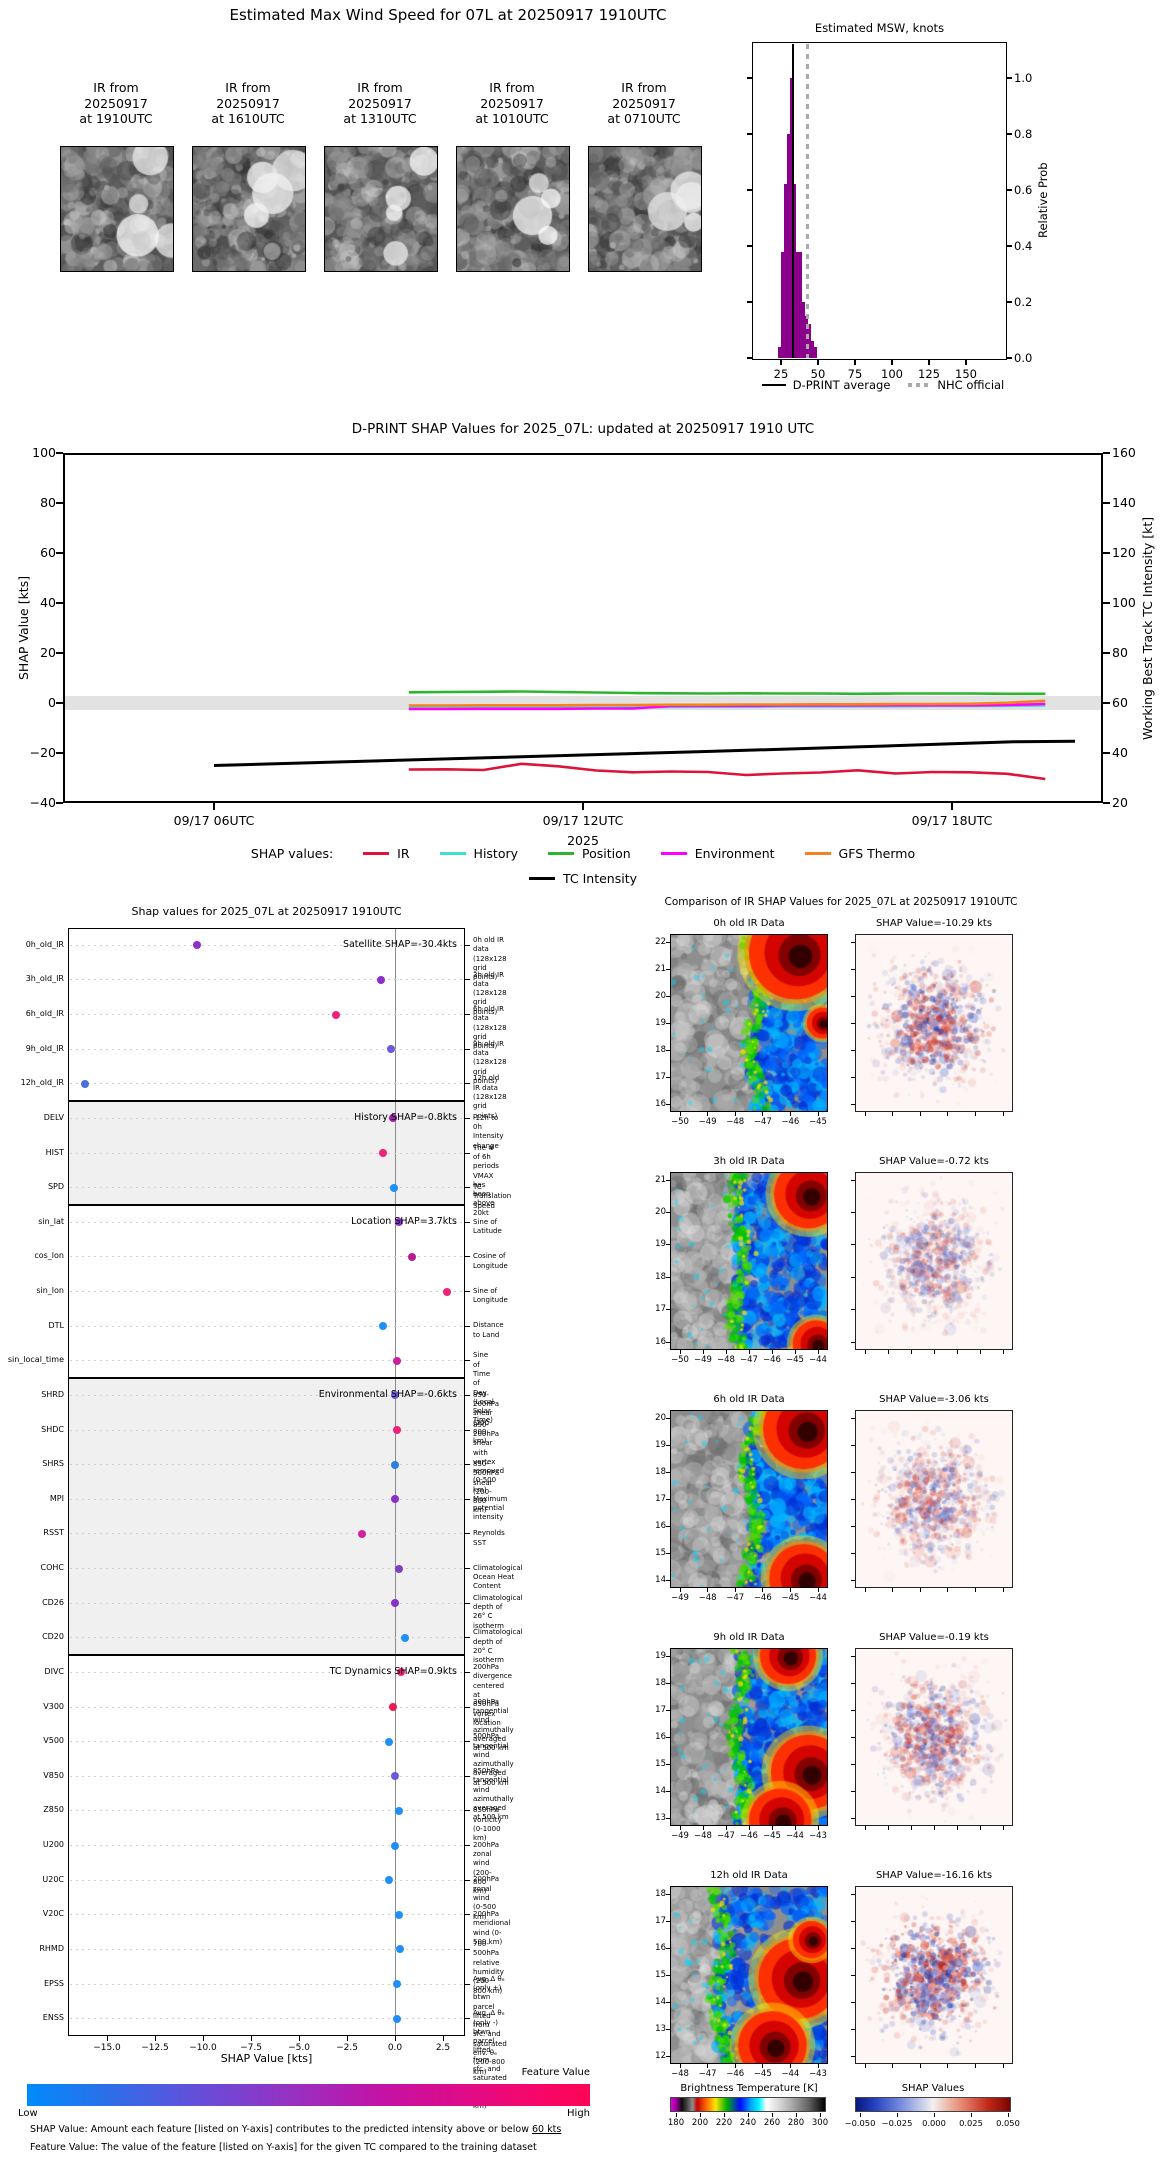  What do you see at coordinates (492, 1928) in the screenshot?
I see `feature-desc-label: 200hPa meridional wind (0-500 km)` at bounding box center [492, 1928].